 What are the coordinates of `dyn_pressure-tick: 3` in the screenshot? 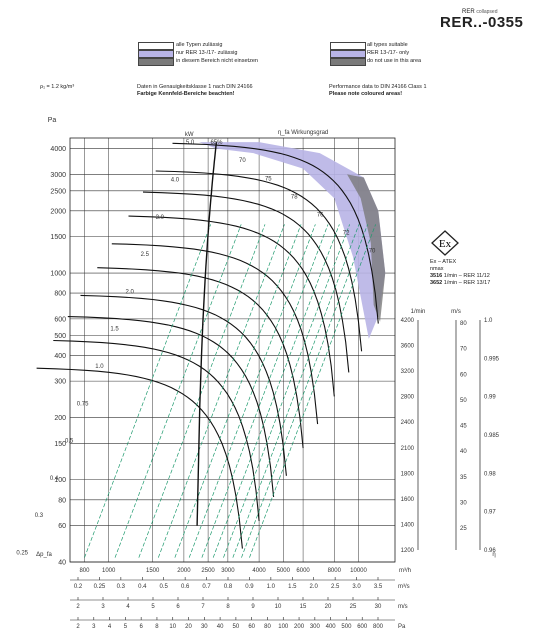 It's located at (94, 627).